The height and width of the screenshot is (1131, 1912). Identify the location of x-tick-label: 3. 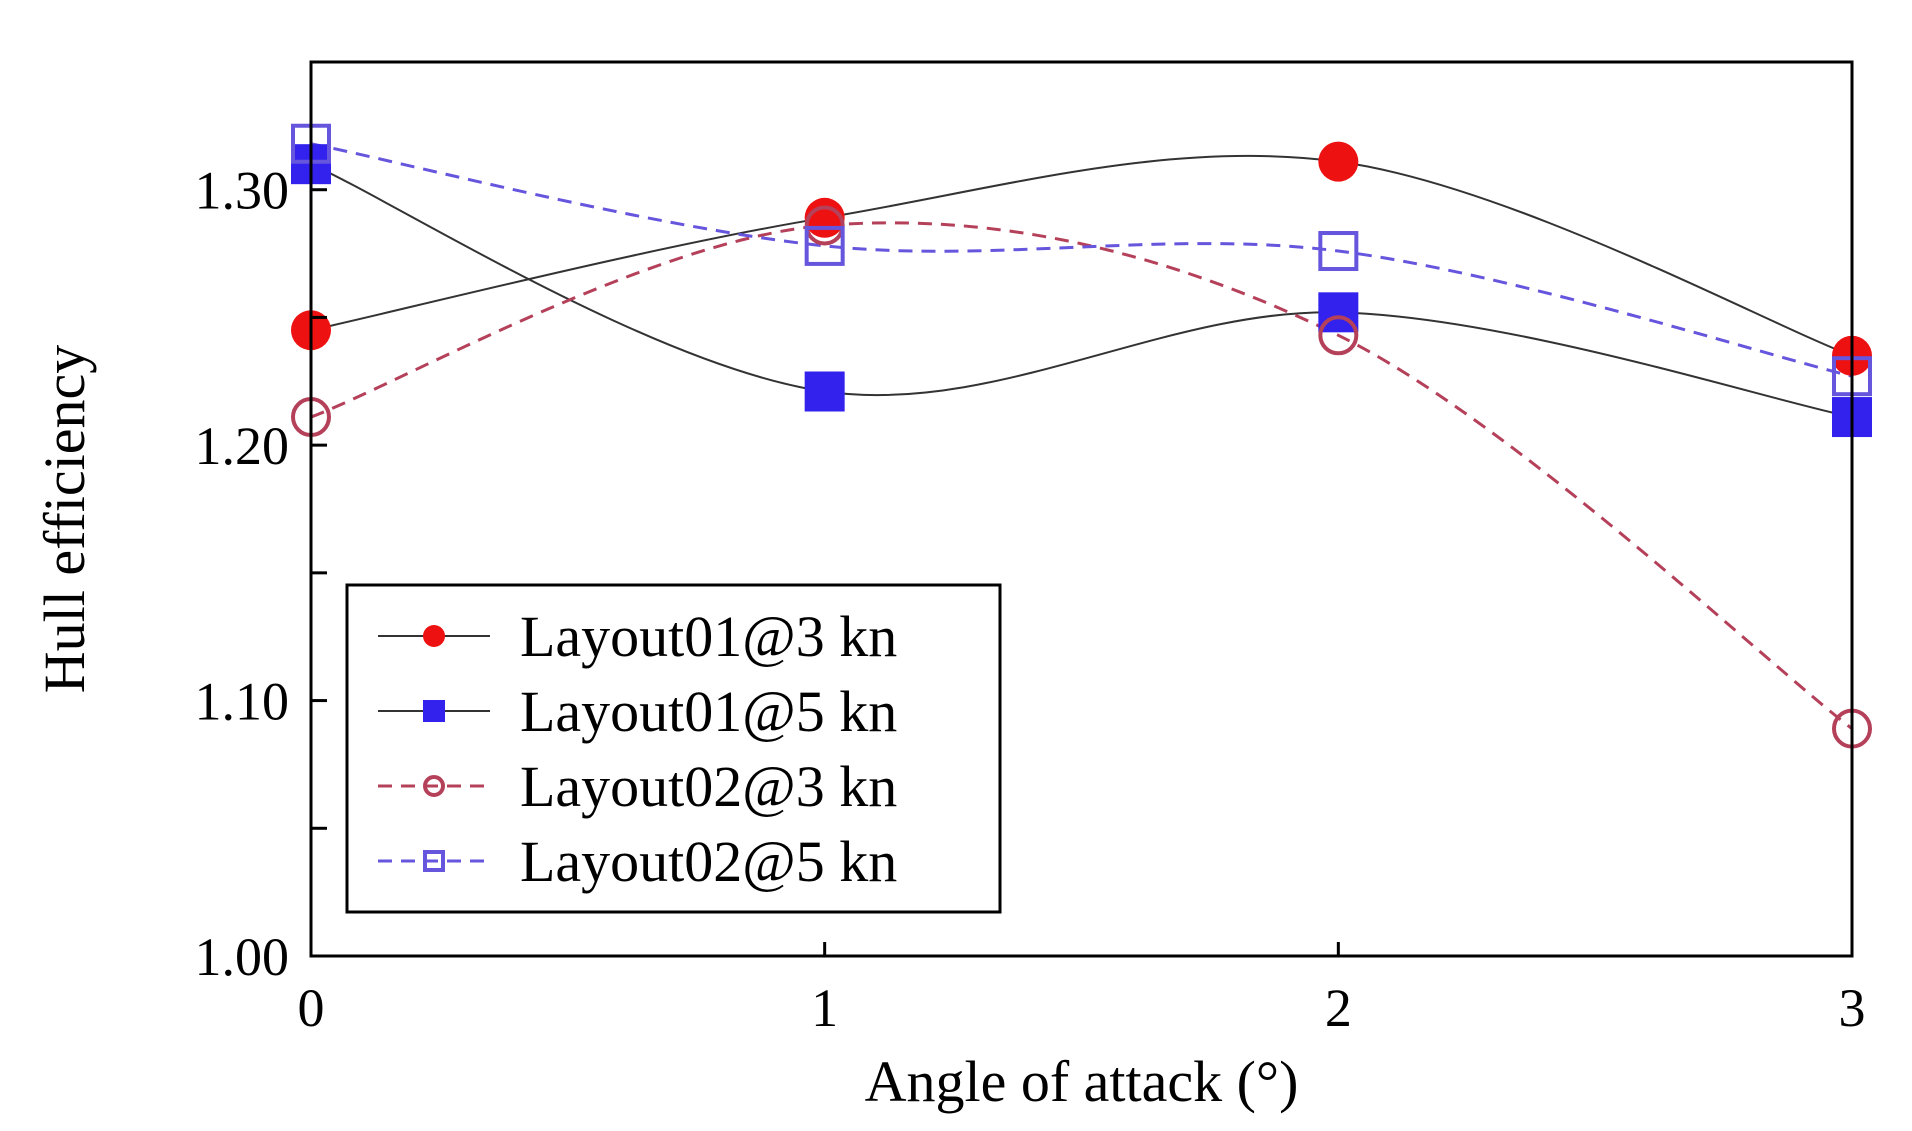
(1852, 1008).